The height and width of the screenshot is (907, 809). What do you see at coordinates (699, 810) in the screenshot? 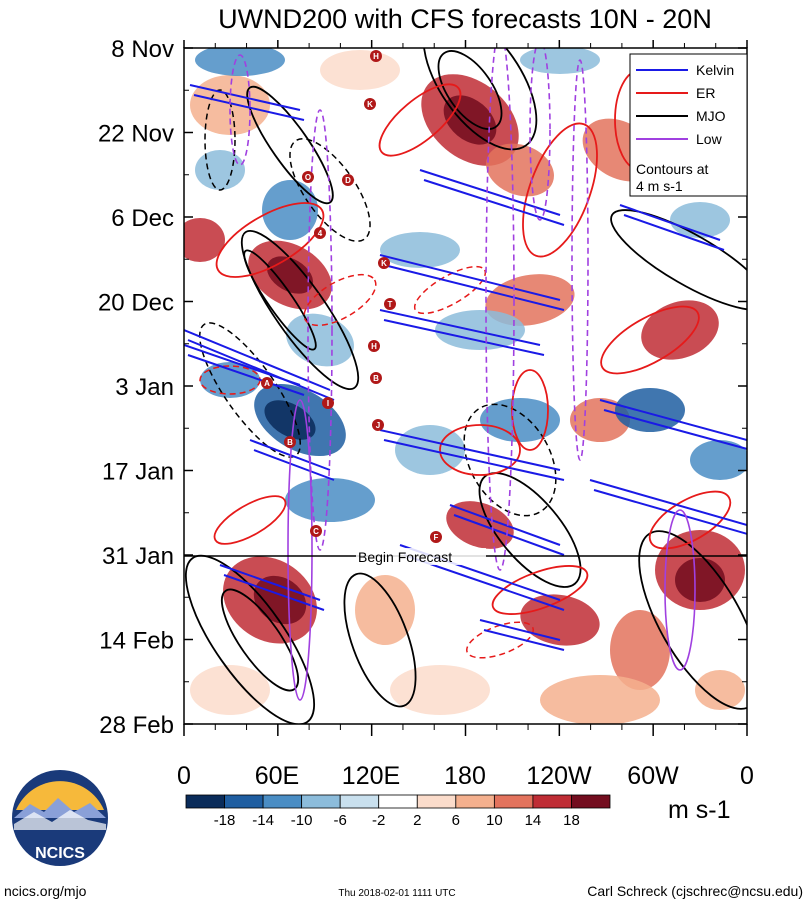
I see `colorbar-units: m s-1` at bounding box center [699, 810].